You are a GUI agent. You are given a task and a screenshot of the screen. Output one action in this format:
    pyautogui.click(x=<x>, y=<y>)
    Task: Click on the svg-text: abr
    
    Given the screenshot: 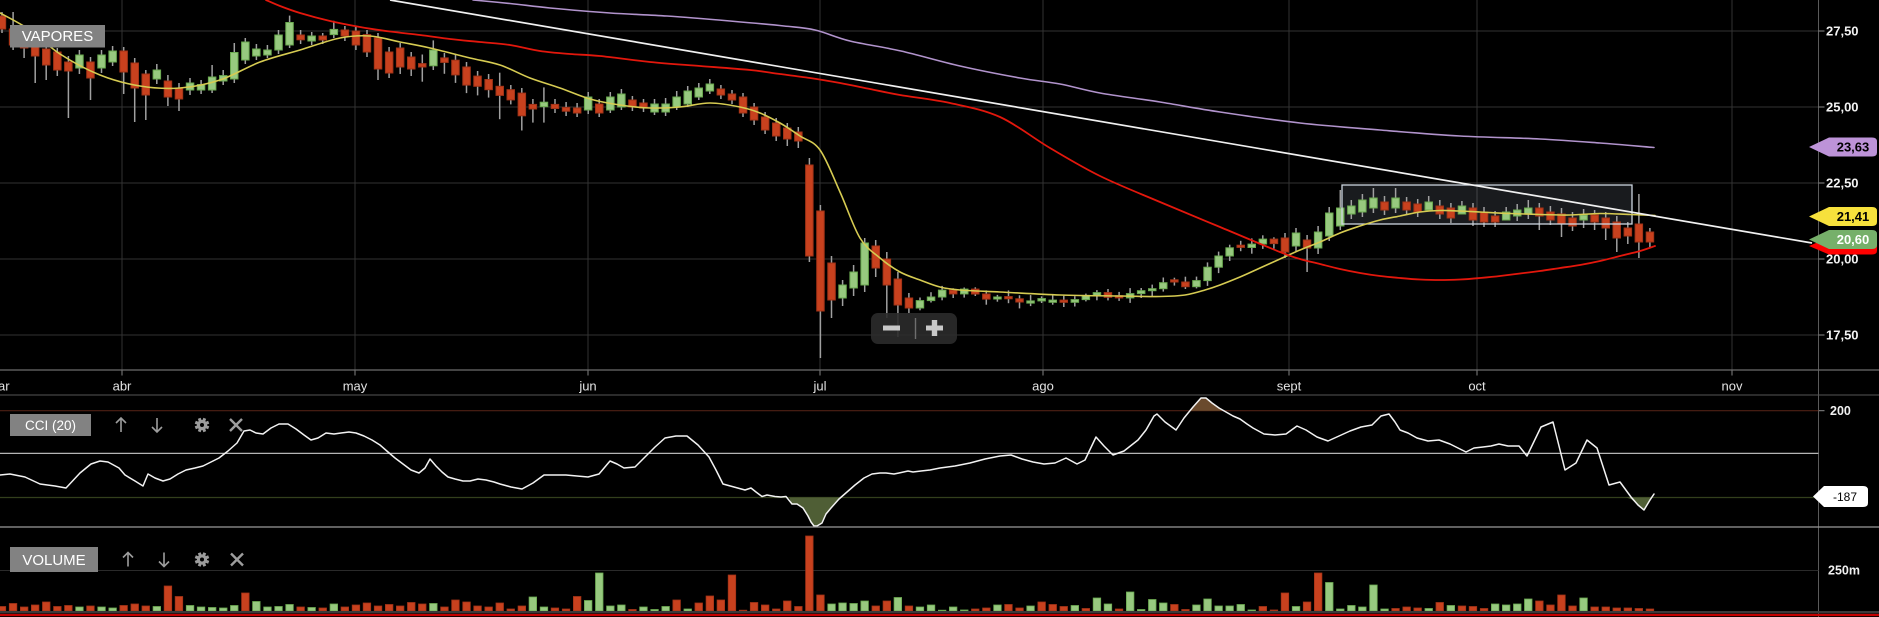 What is the action you would take?
    pyautogui.click(x=122, y=386)
    